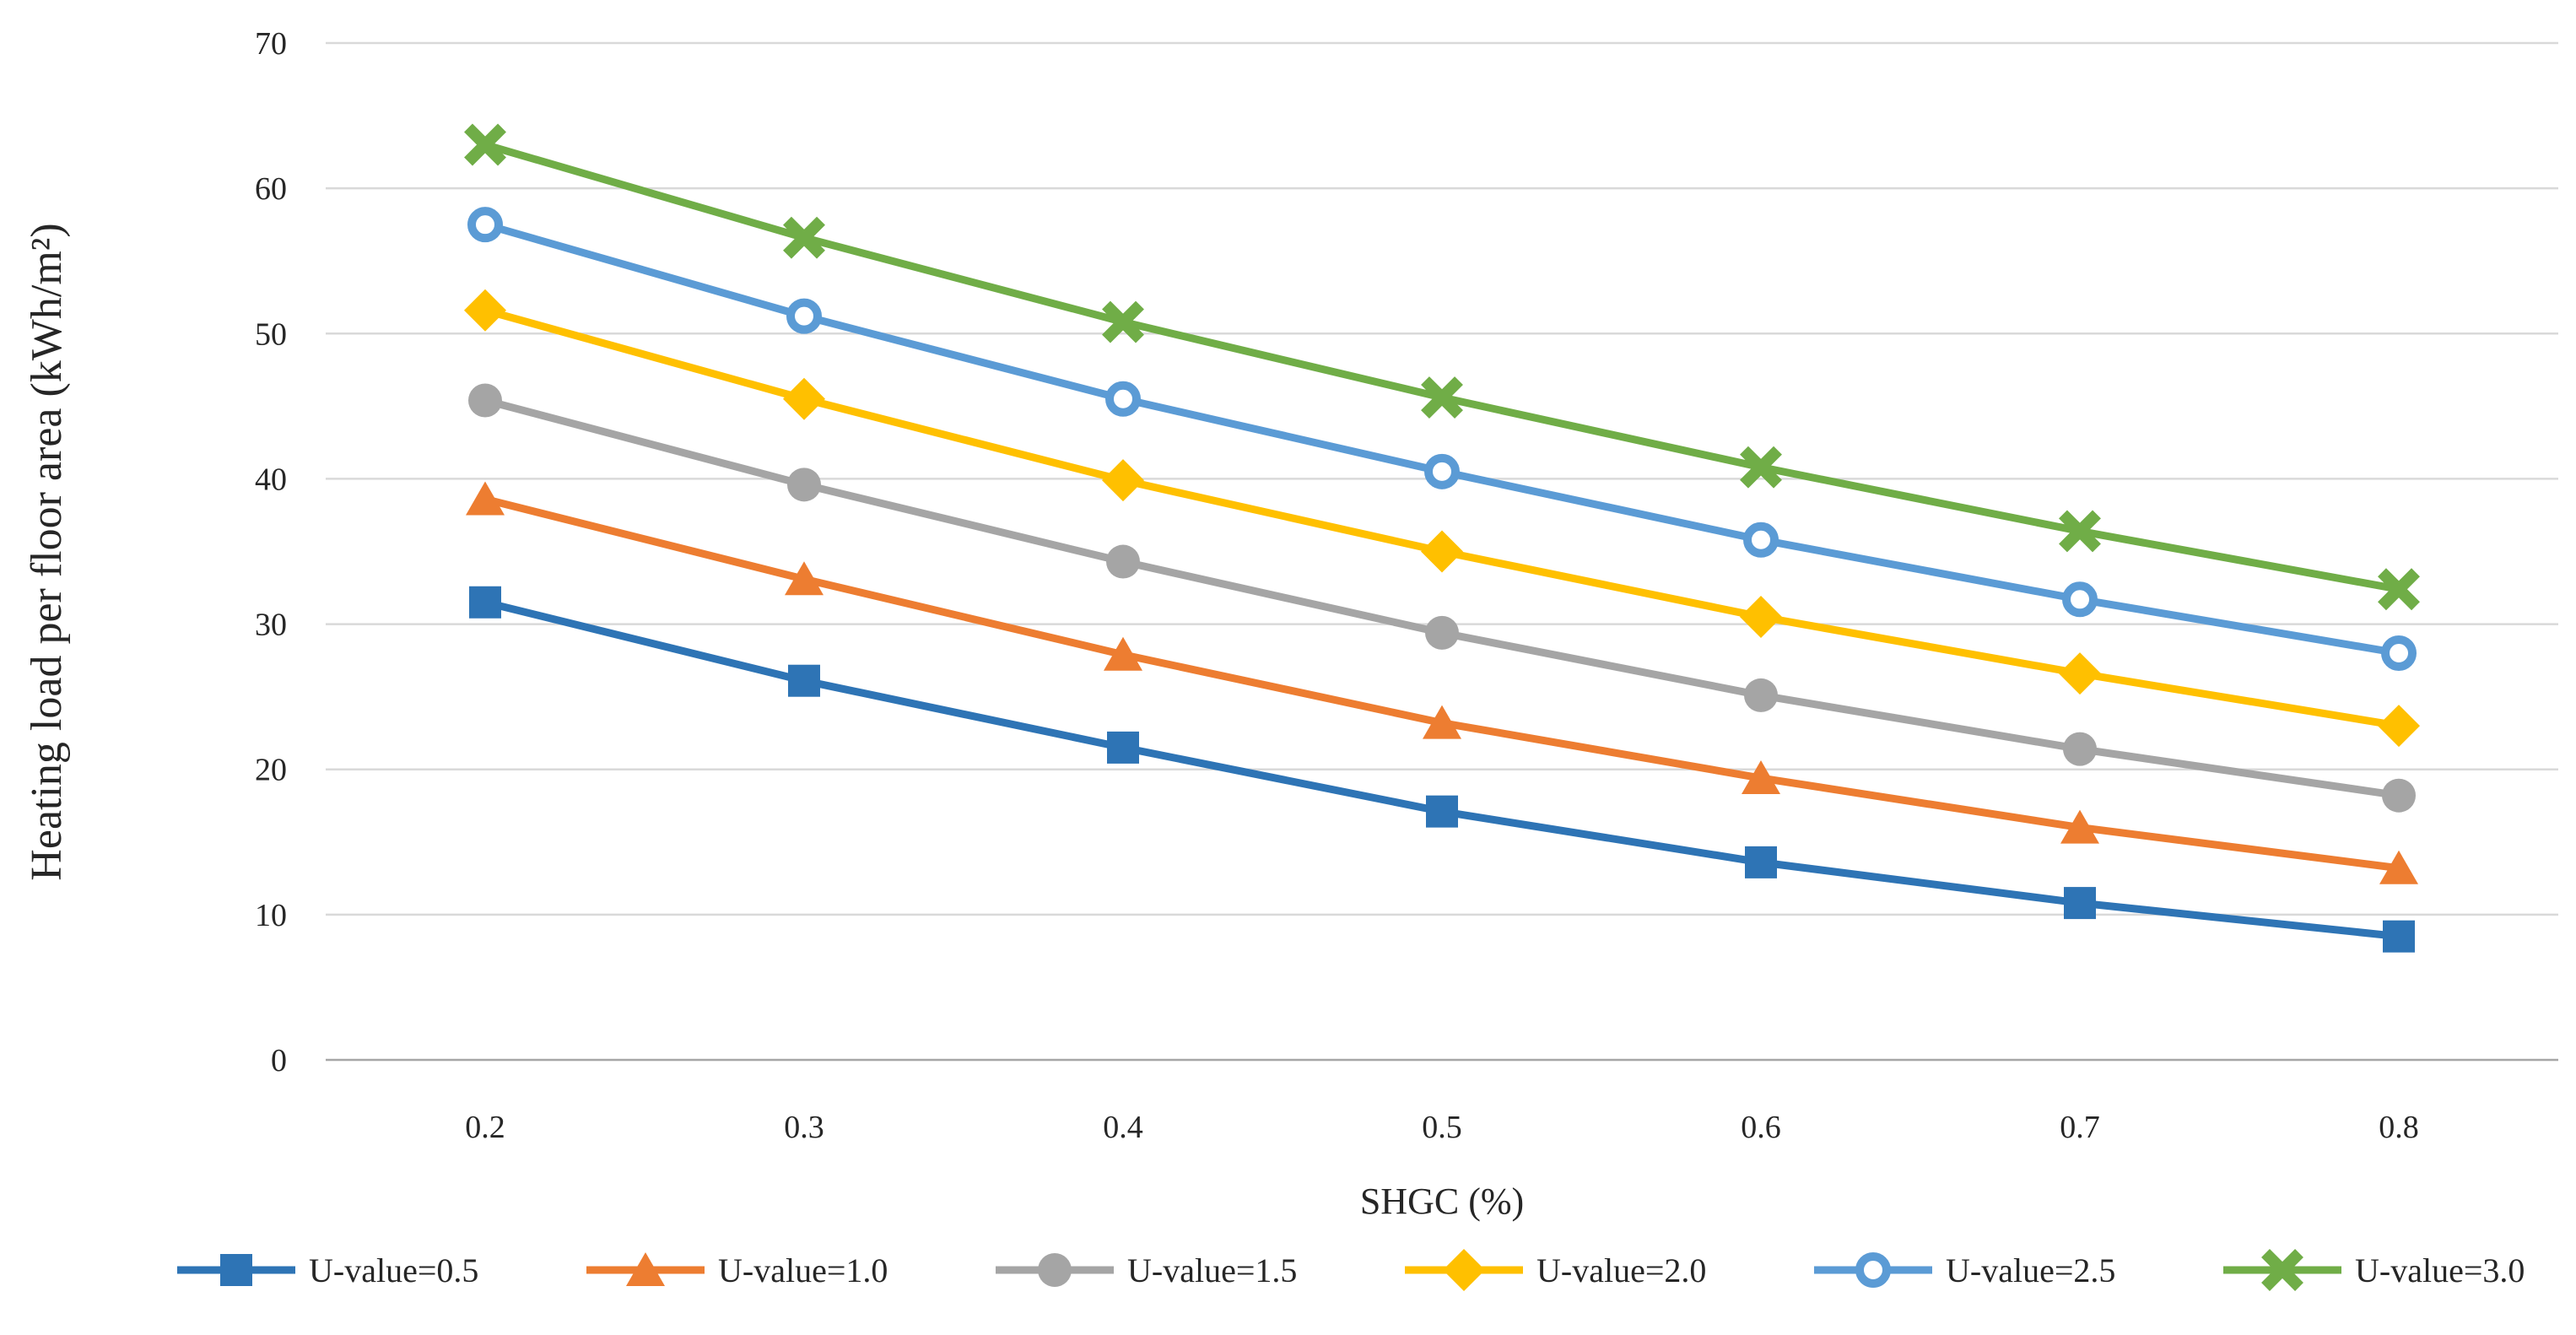  I want to click on x-tick-label: 0.8, so click(2399, 1127).